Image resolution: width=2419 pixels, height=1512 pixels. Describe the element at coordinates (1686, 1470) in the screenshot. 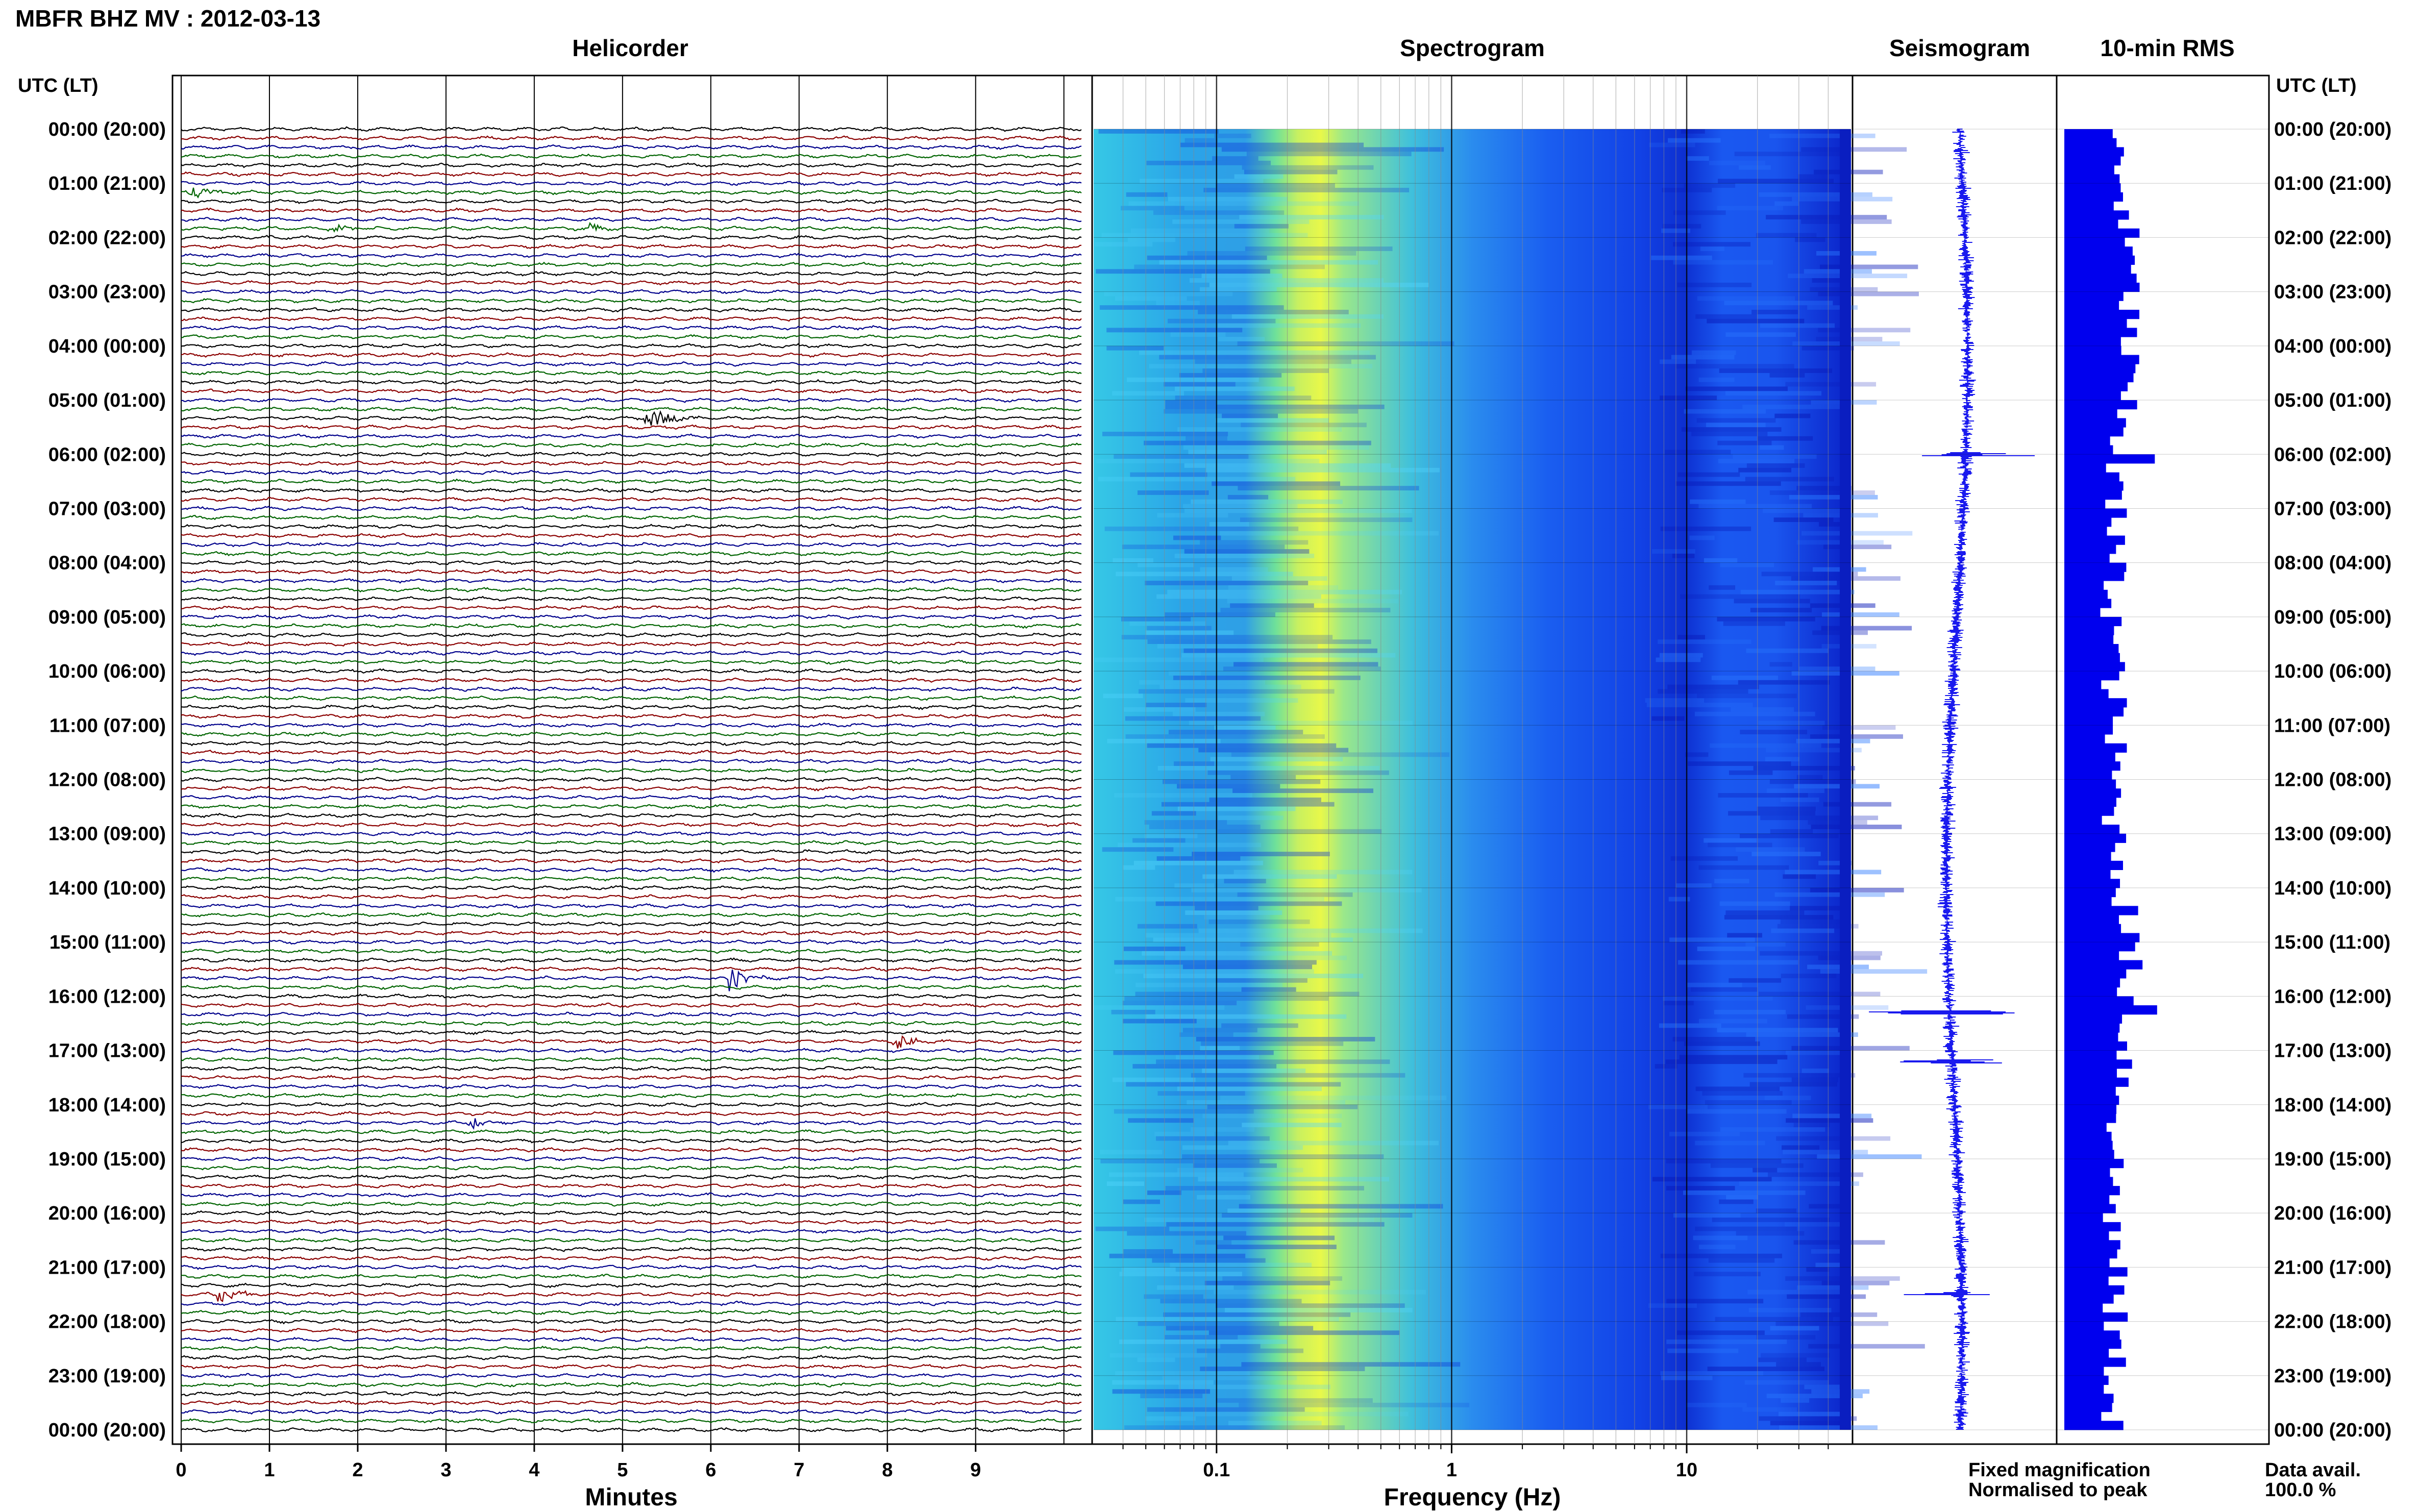

I see `frequency-tick-label: 10` at that location.